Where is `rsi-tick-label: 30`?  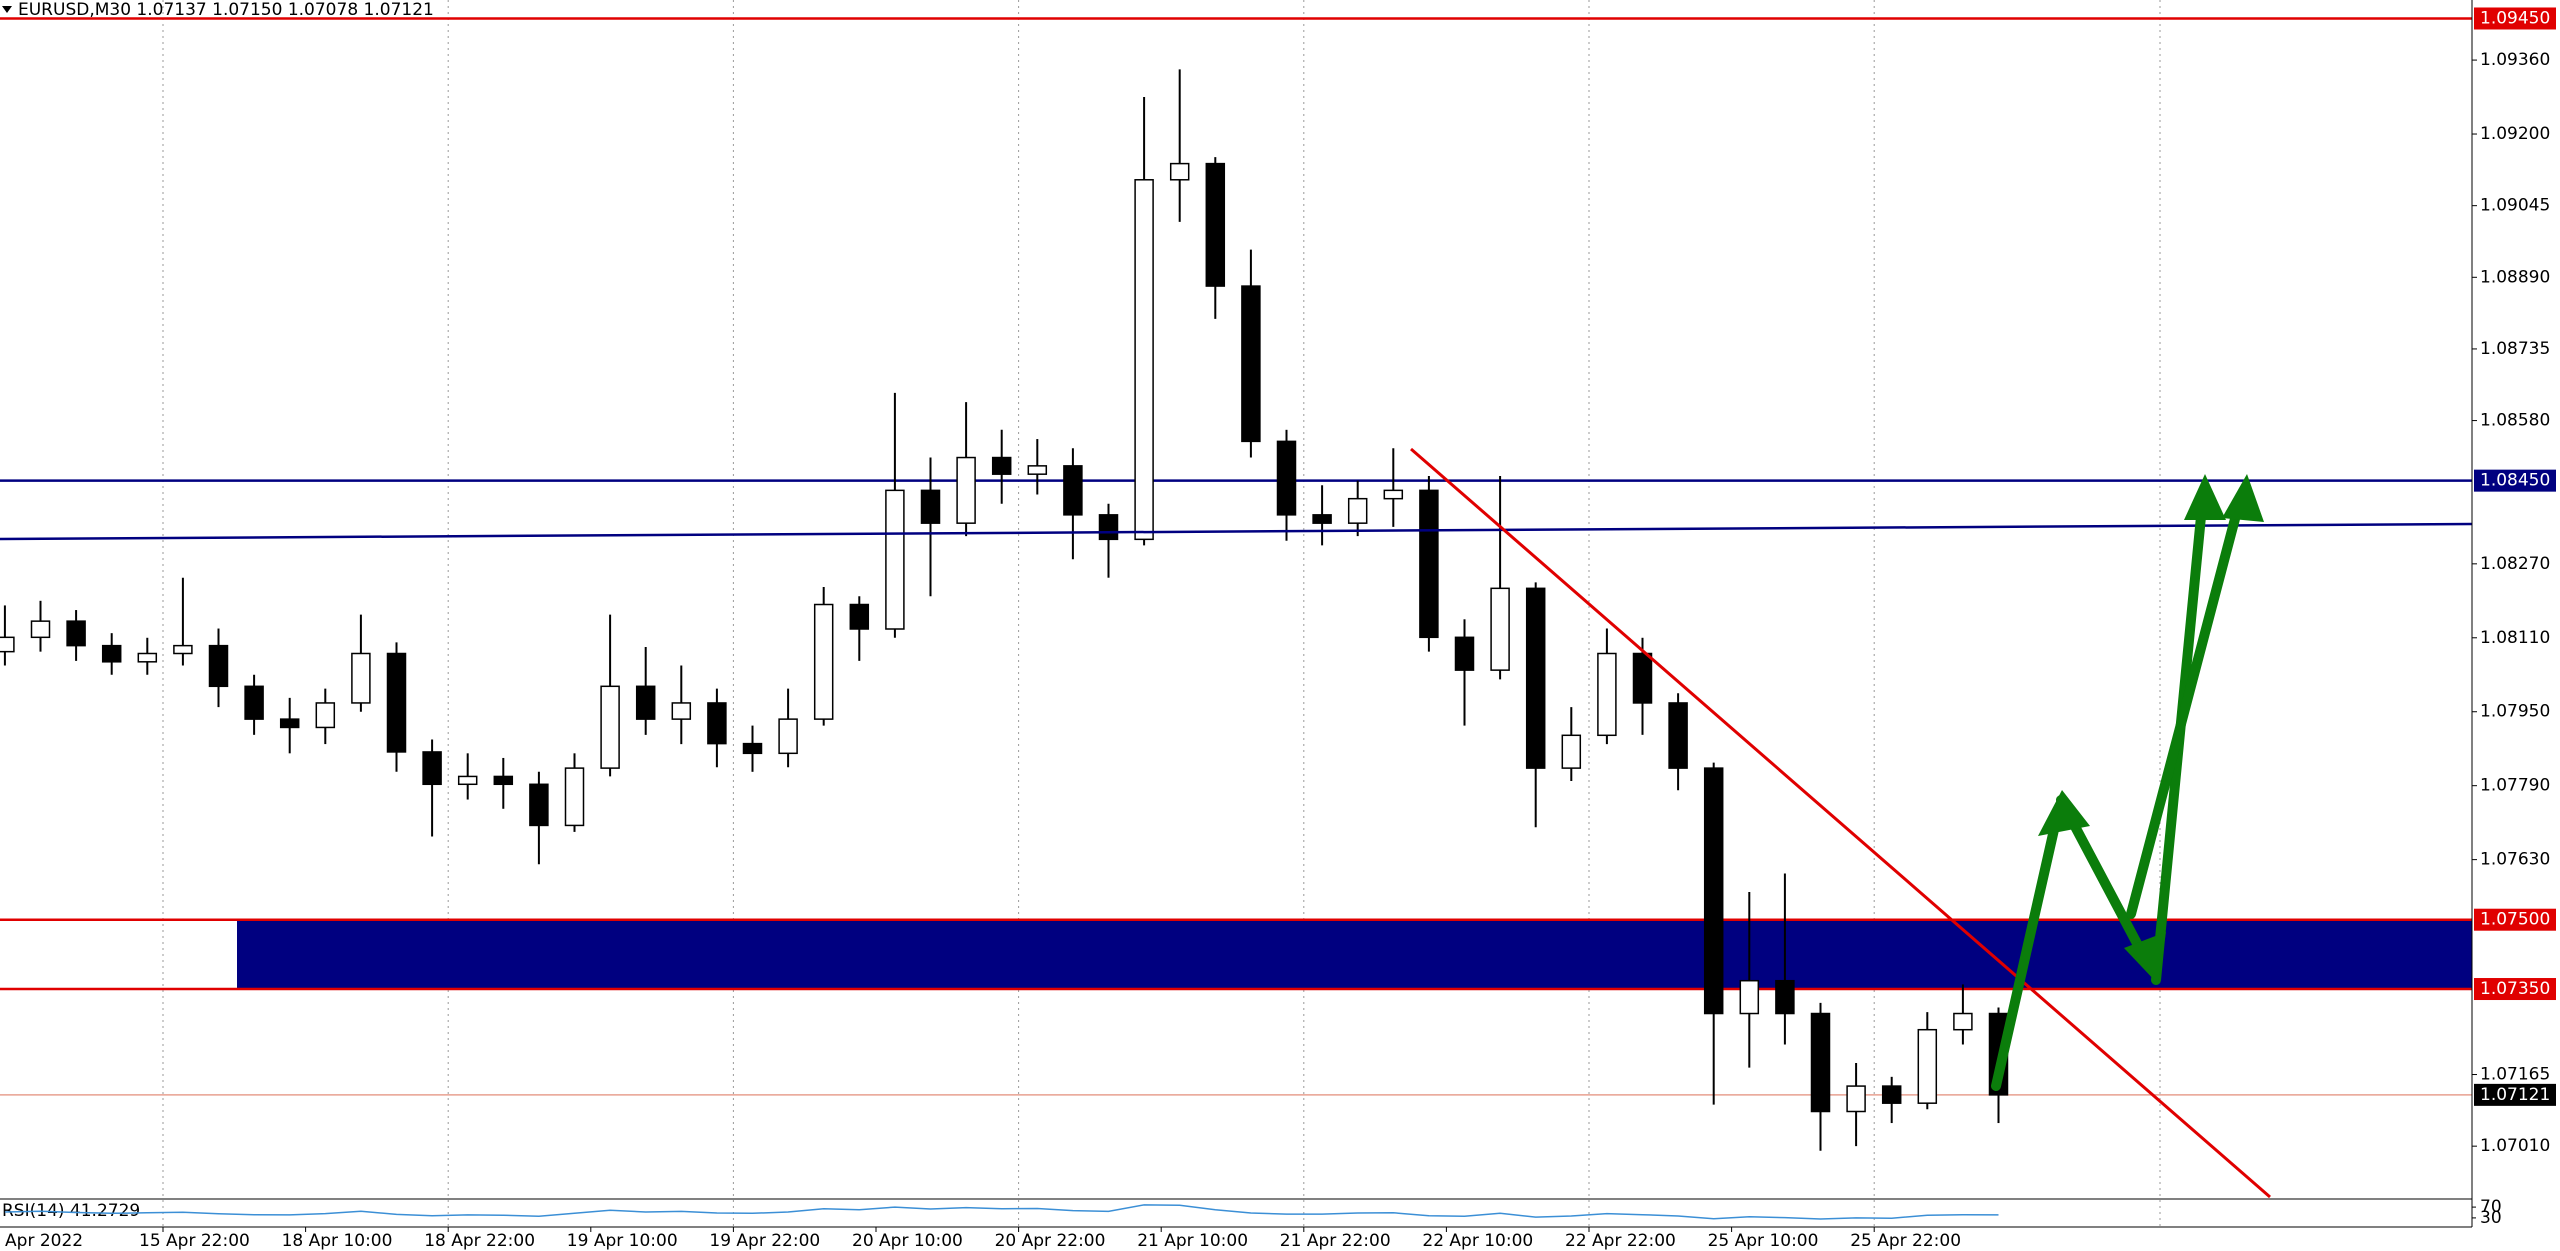
rsi-tick-label: 30 is located at coordinates (2491, 1218).